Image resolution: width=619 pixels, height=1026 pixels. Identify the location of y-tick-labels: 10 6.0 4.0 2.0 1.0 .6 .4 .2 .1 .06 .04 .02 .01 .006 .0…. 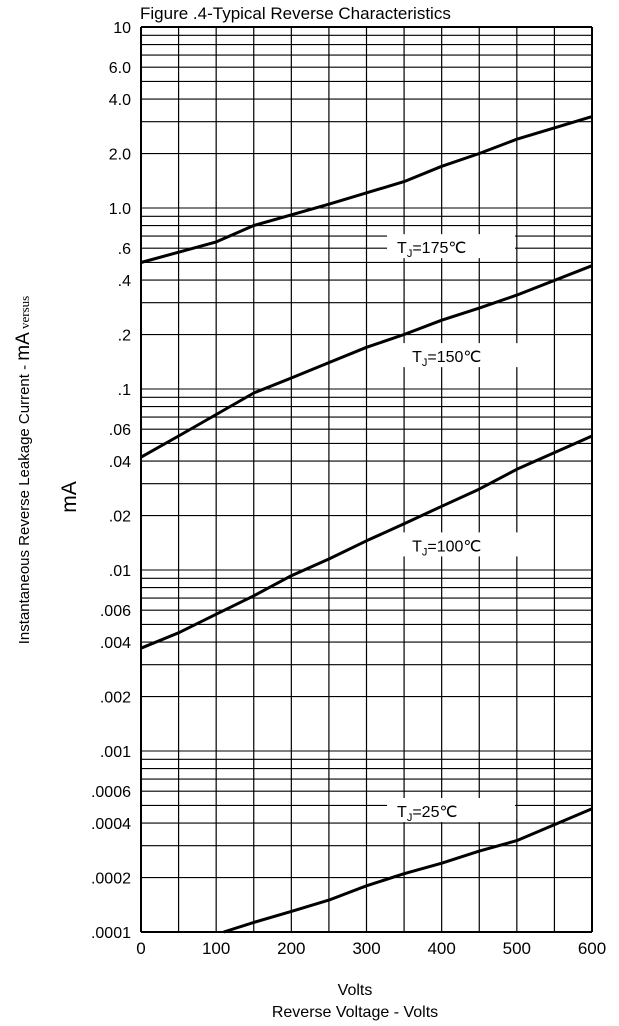
(111, 481).